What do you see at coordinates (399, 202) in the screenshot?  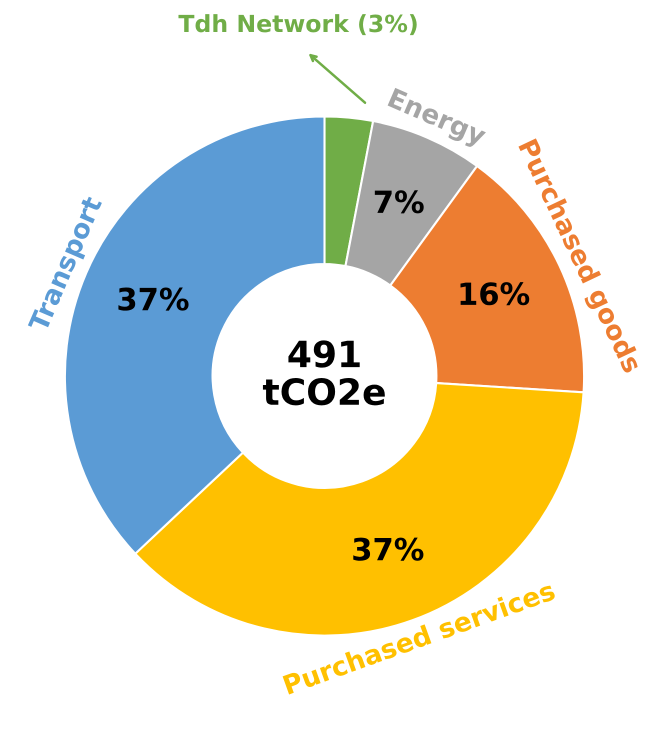 I see `data-label: 7%` at bounding box center [399, 202].